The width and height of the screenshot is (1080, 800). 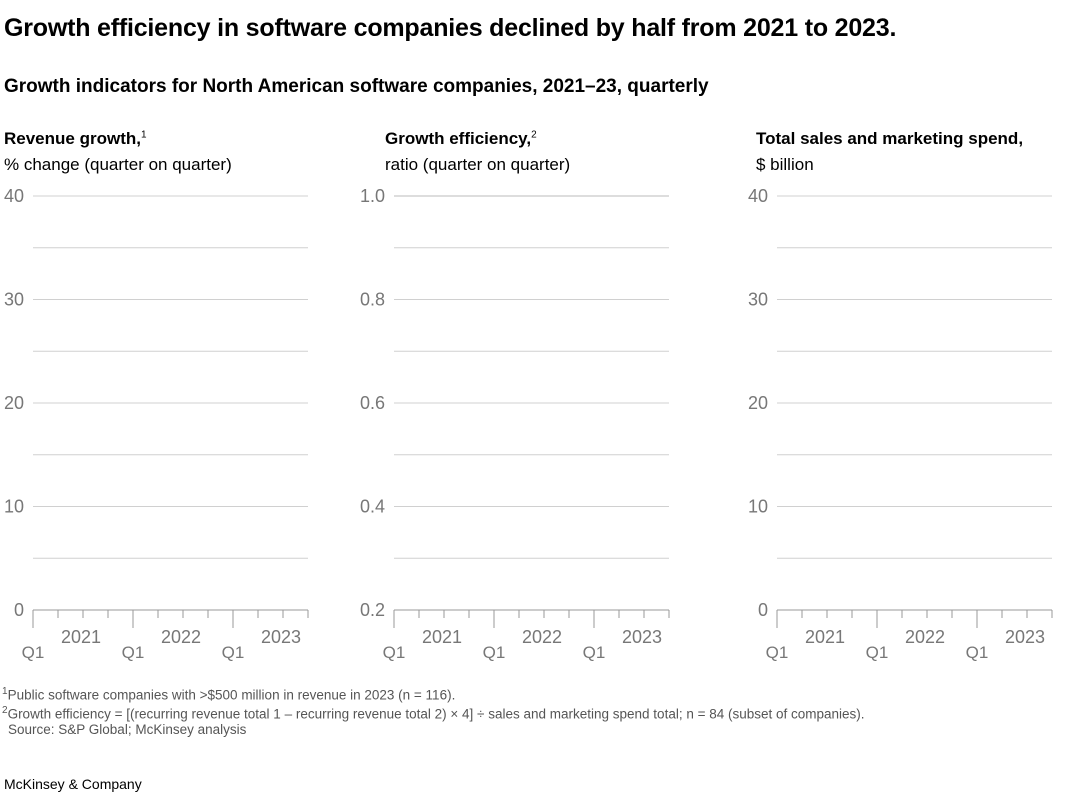 I want to click on y-tick-label: 1.0, so click(x=372, y=196).